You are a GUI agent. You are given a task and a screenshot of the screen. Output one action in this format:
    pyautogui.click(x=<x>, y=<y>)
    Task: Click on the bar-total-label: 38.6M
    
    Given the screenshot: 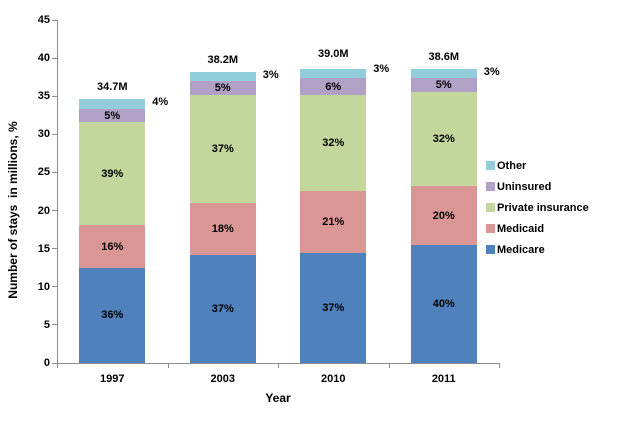 What is the action you would take?
    pyautogui.click(x=444, y=56)
    